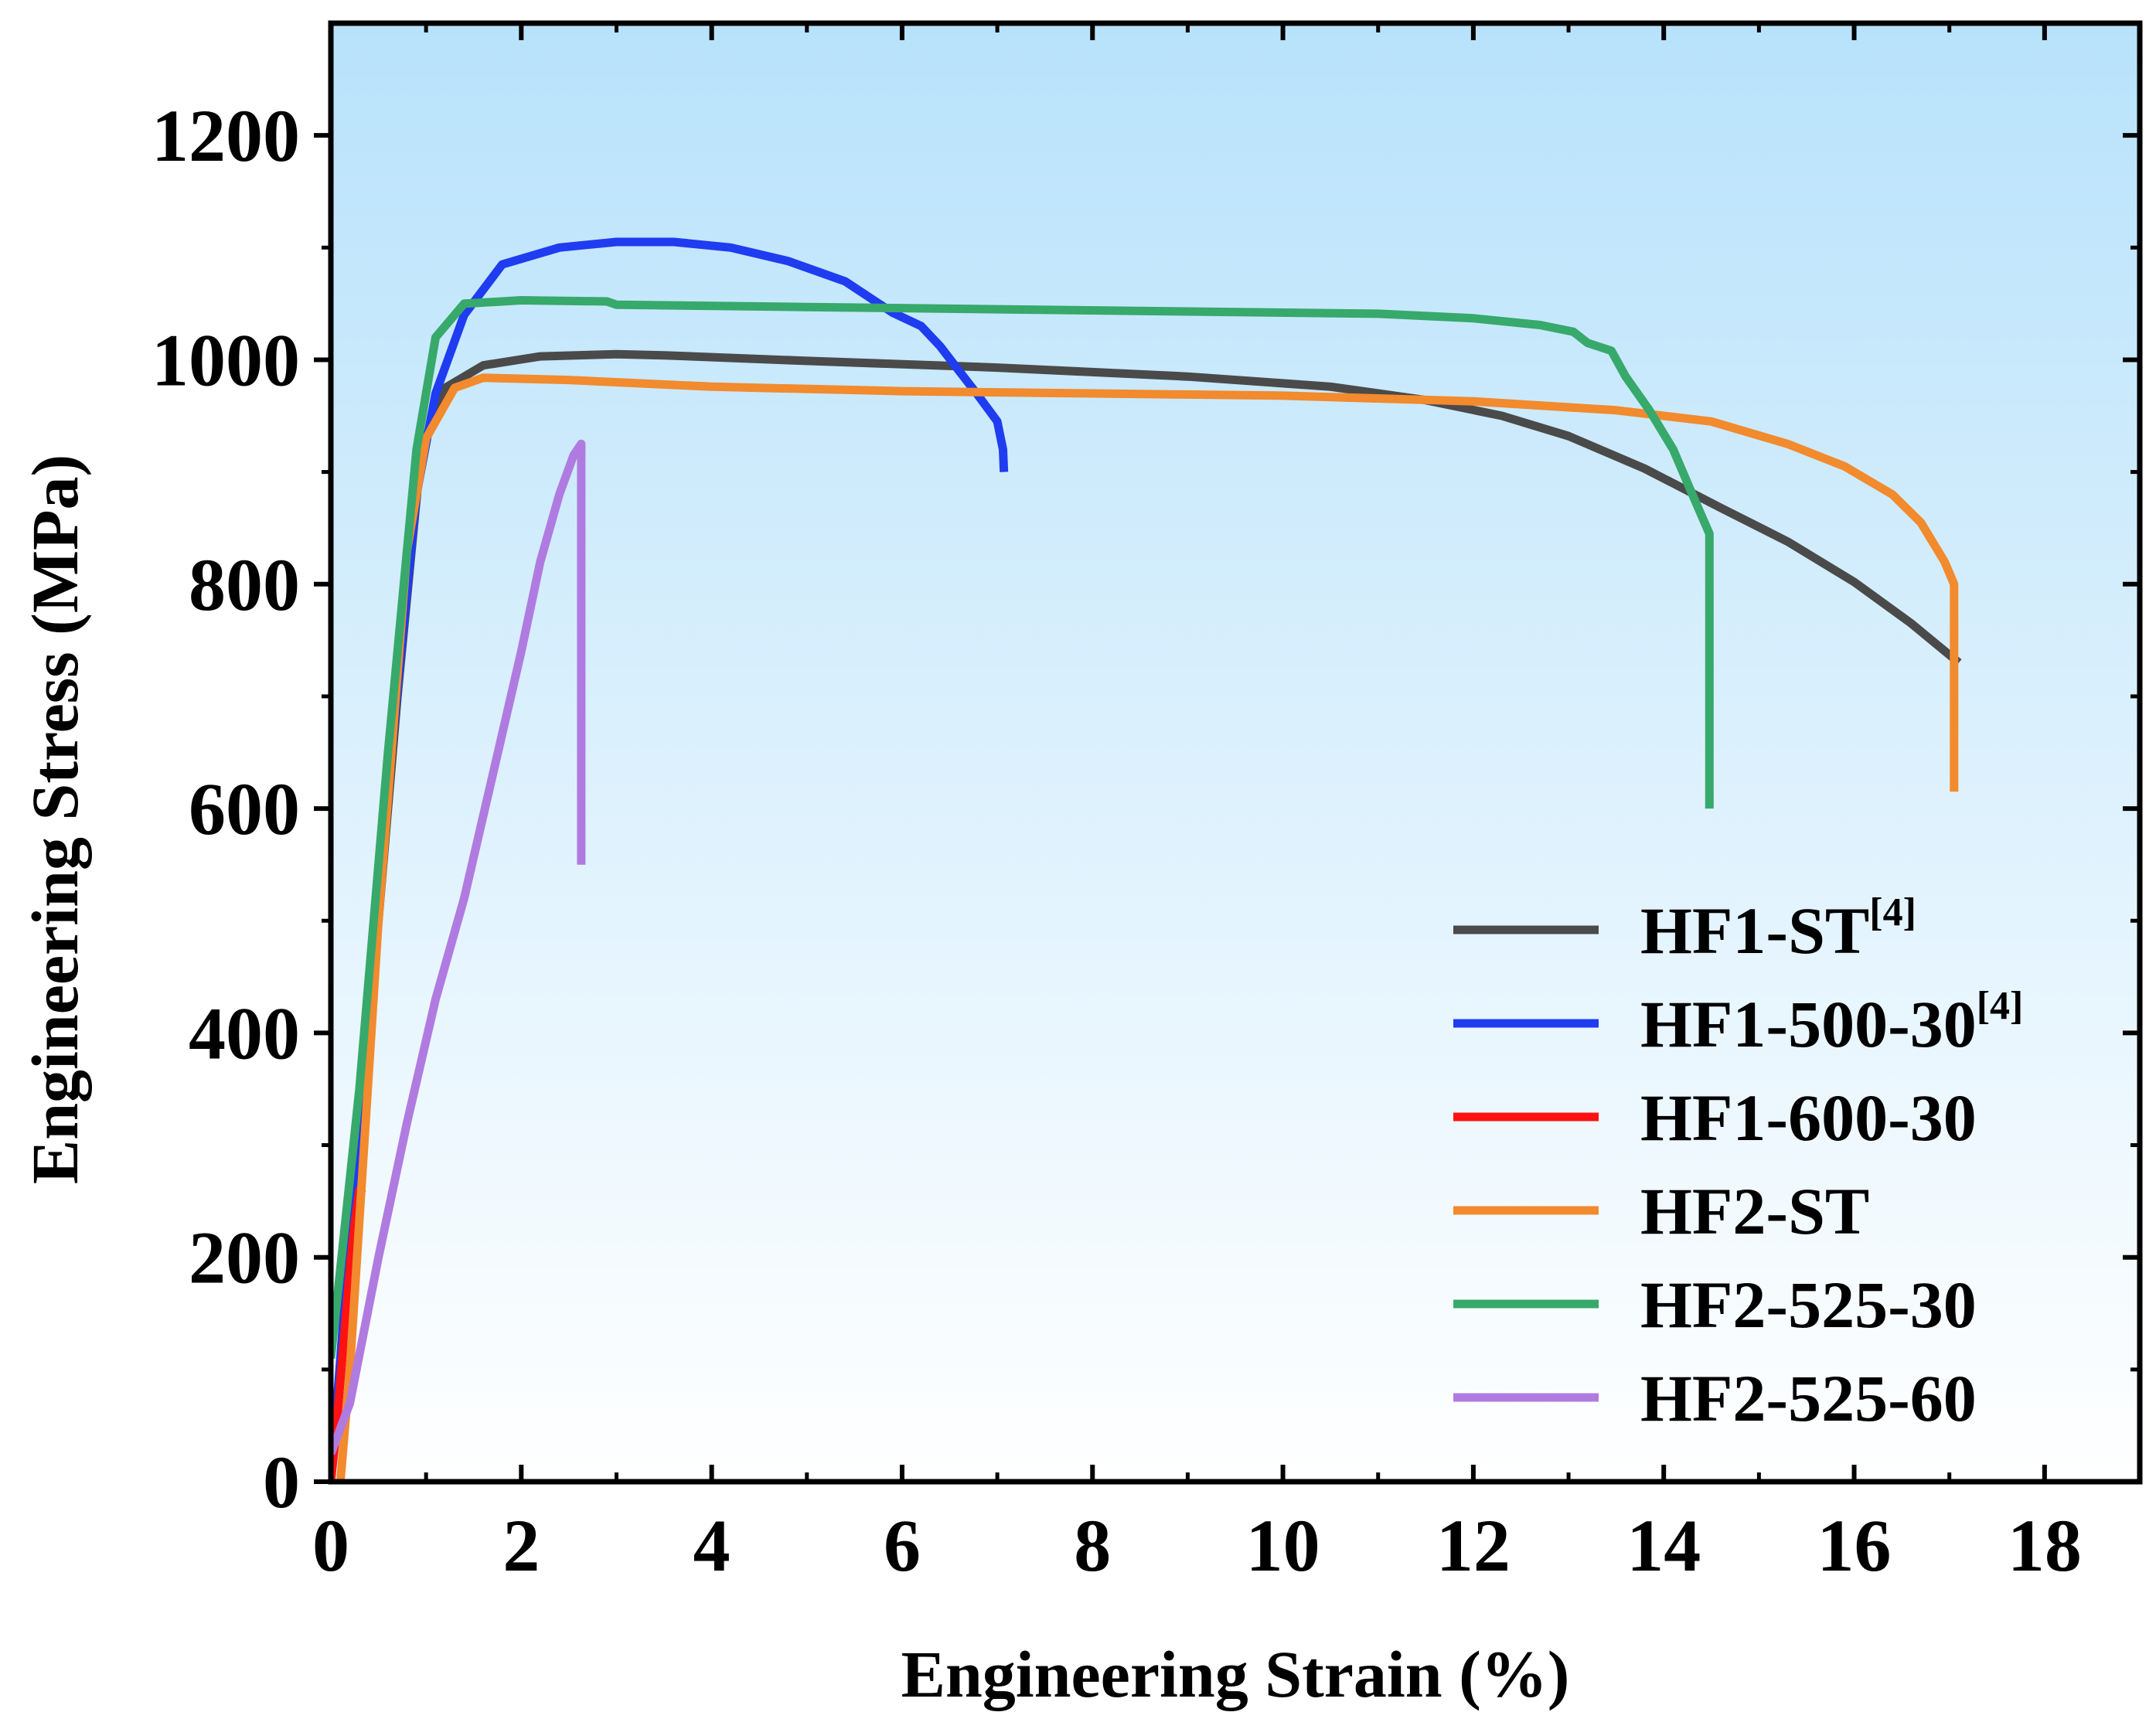 The image size is (2156, 1719). What do you see at coordinates (1663, 1546) in the screenshot?
I see `x-tick-label: 14` at bounding box center [1663, 1546].